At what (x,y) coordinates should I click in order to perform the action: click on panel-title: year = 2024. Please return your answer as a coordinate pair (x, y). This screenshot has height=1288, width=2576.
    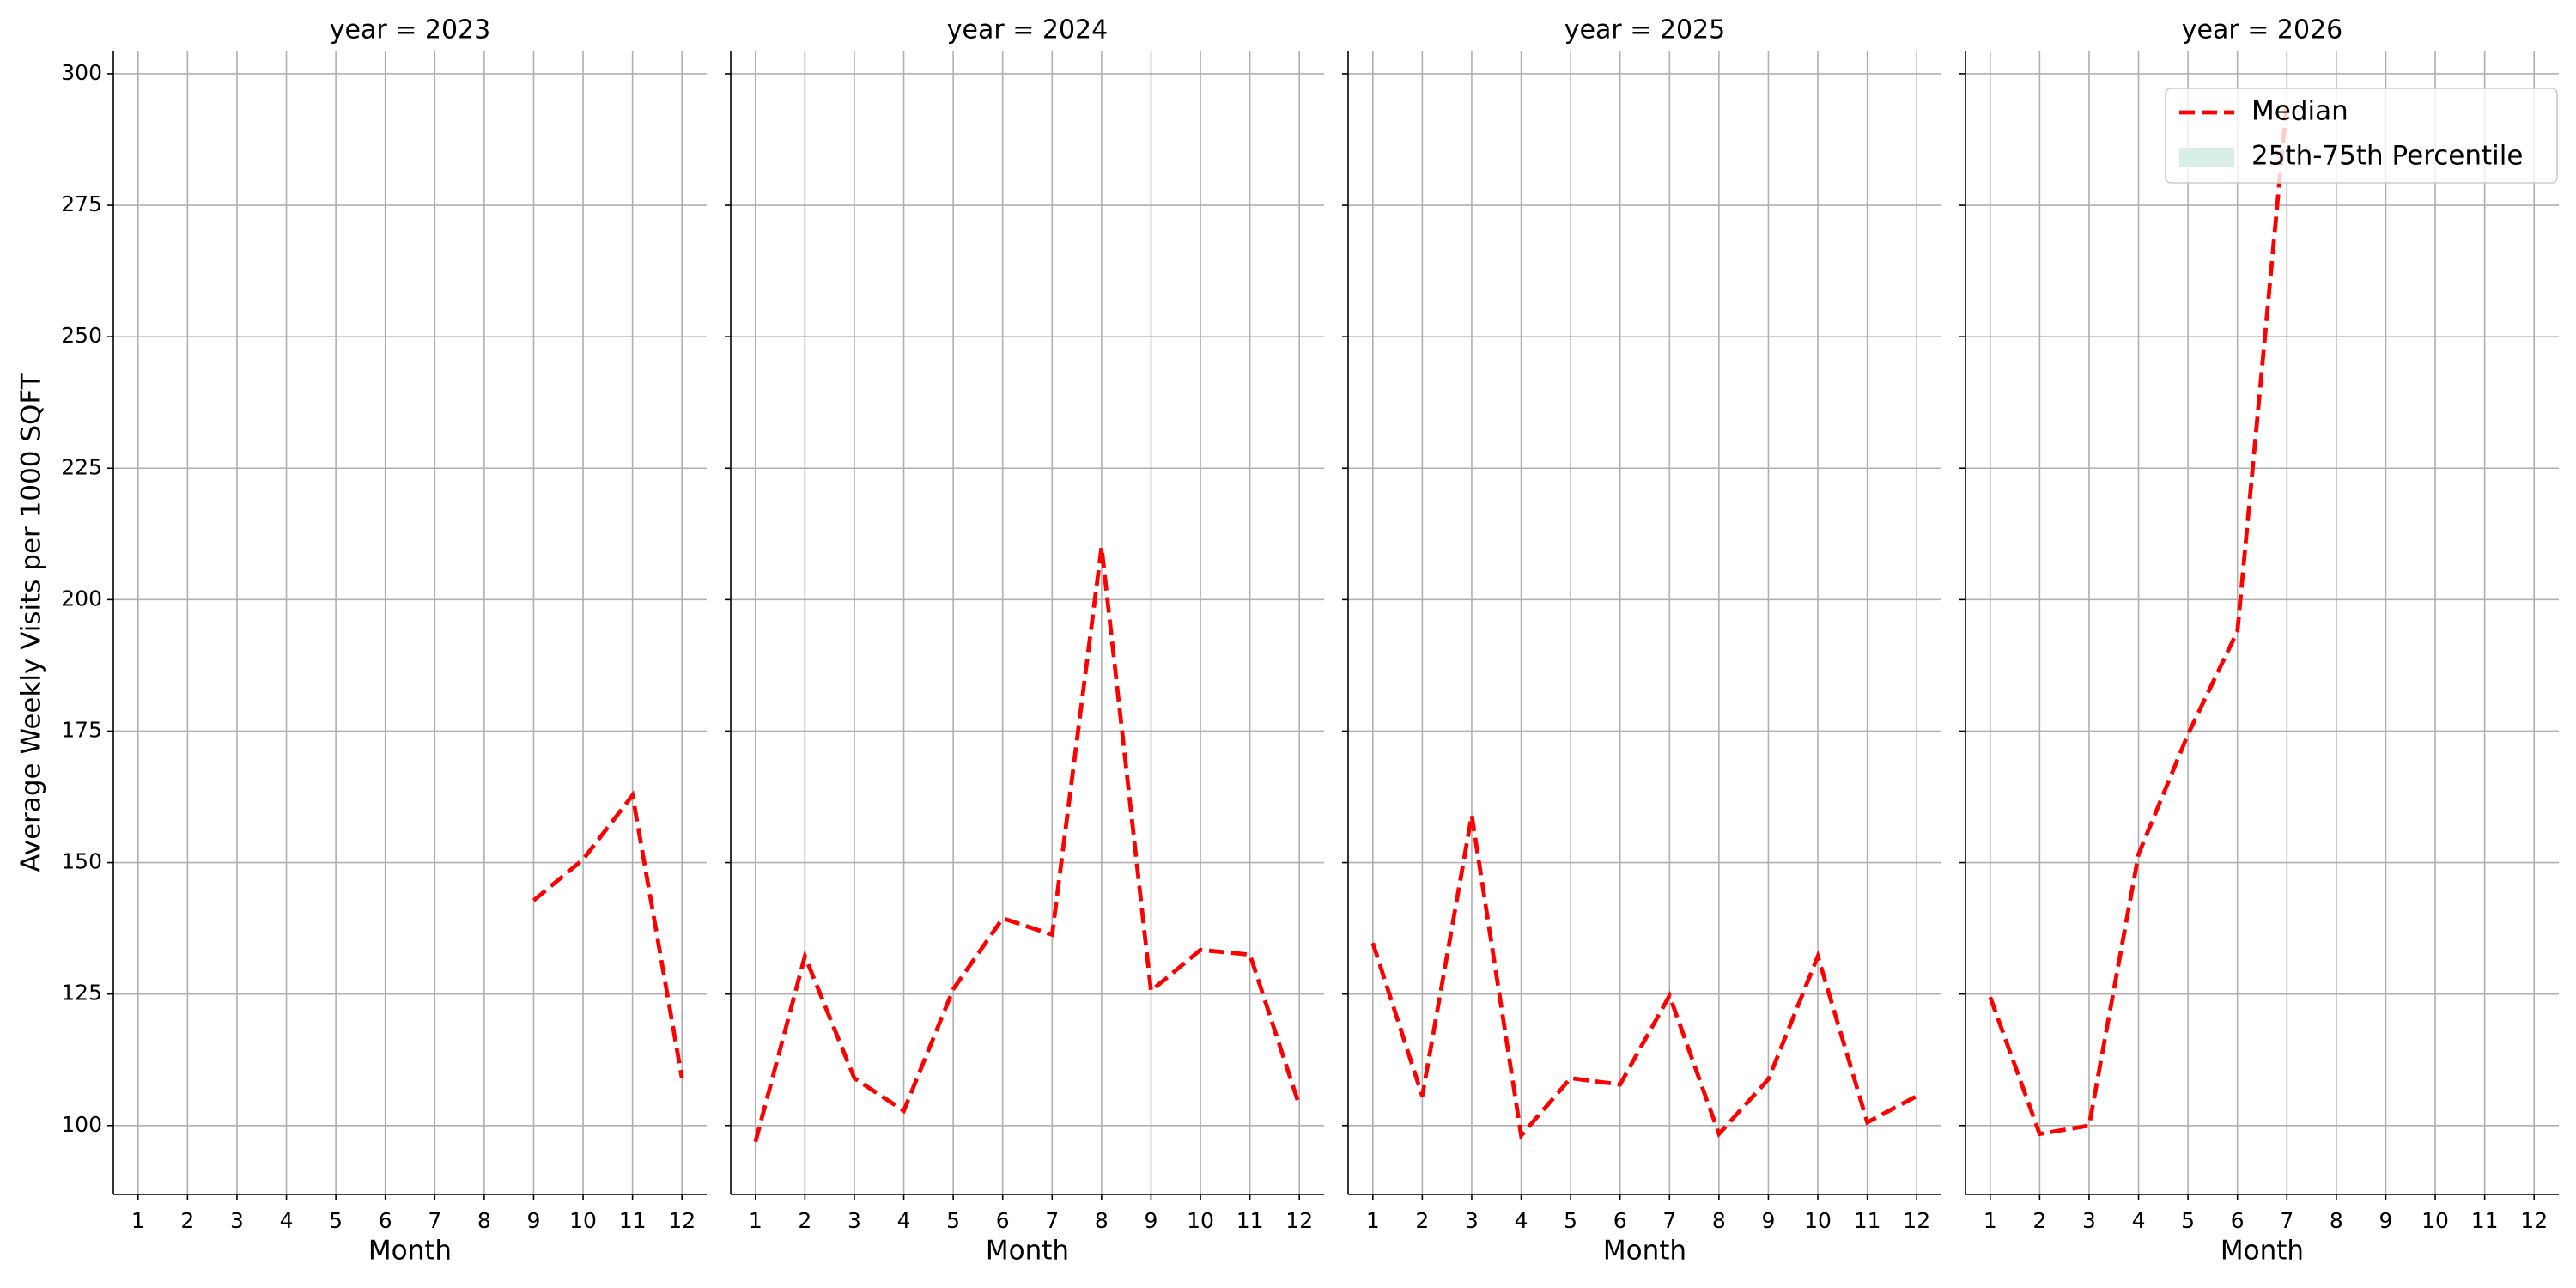
    Looking at the image, I should click on (1028, 31).